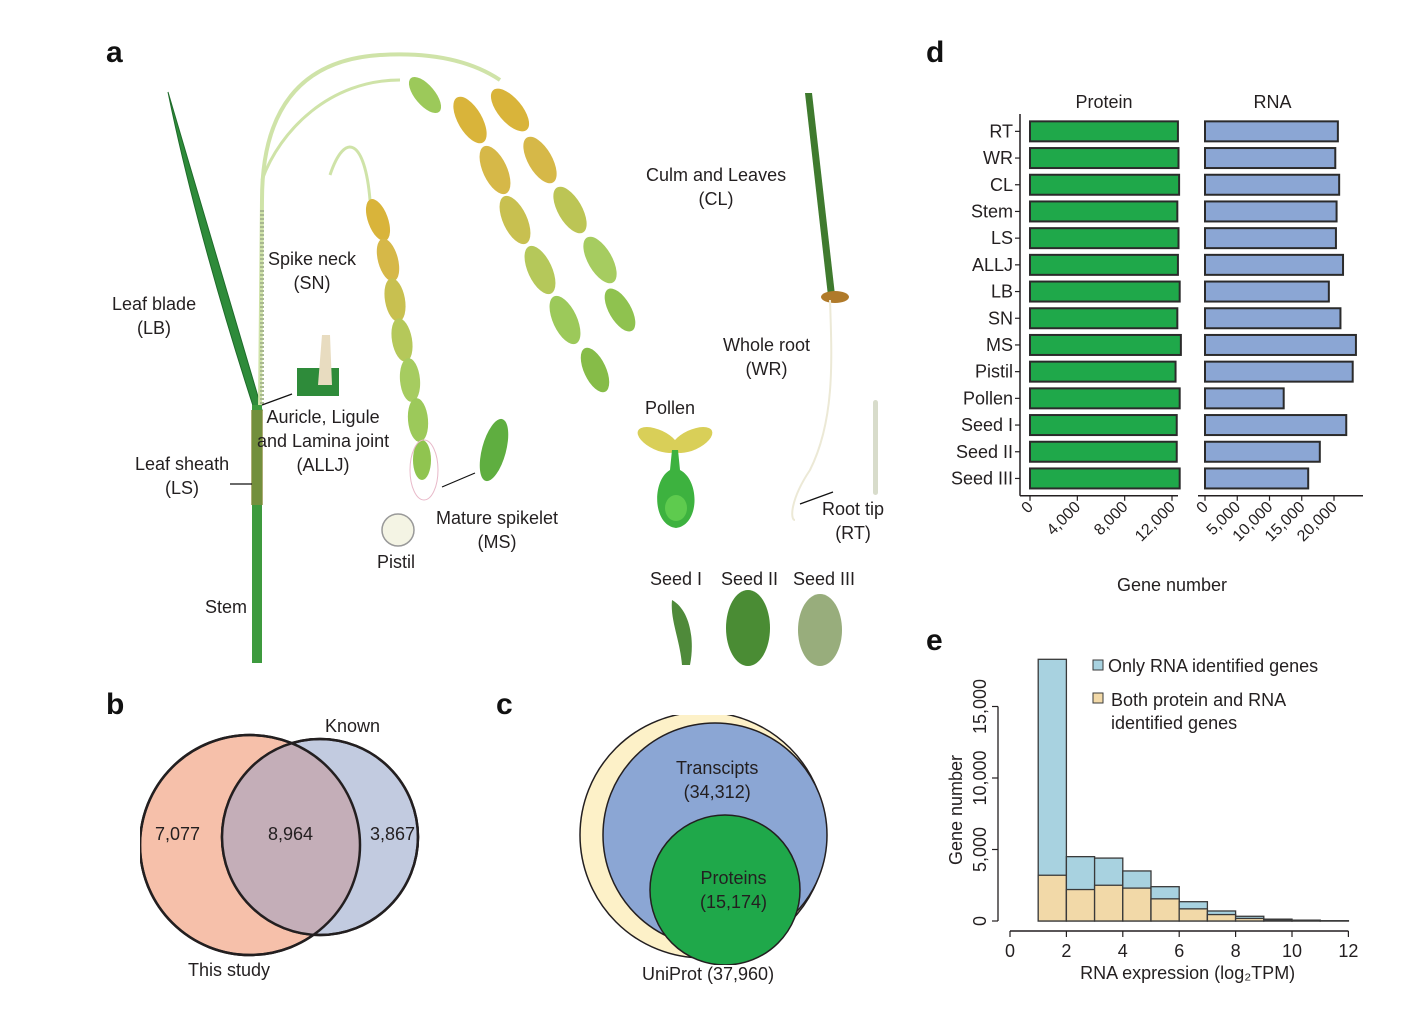 This screenshot has width=1405, height=1025. Describe the element at coordinates (1272, 184) in the screenshot. I see `bar-rna-cl` at that location.